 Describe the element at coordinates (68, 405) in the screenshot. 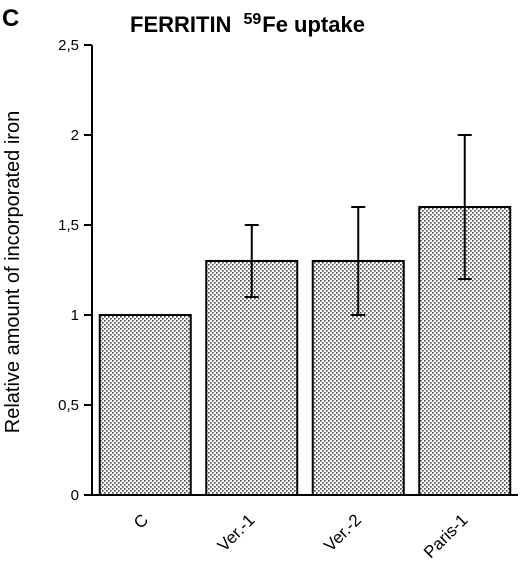

I see `y-tick-label-1: 0,5` at that location.